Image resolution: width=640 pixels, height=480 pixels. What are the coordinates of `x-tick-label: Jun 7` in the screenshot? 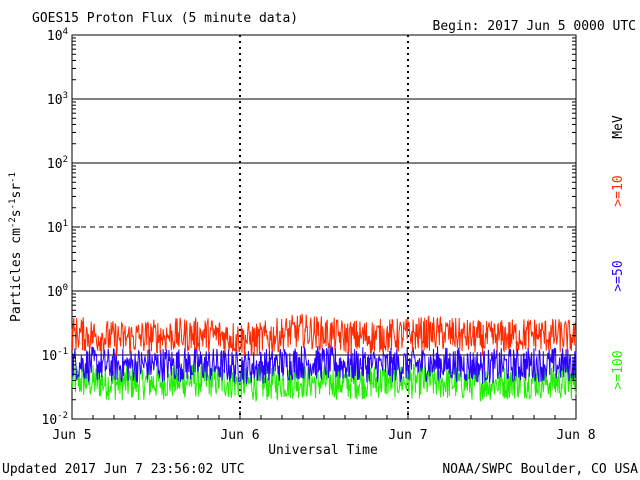 It's located at (407, 435).